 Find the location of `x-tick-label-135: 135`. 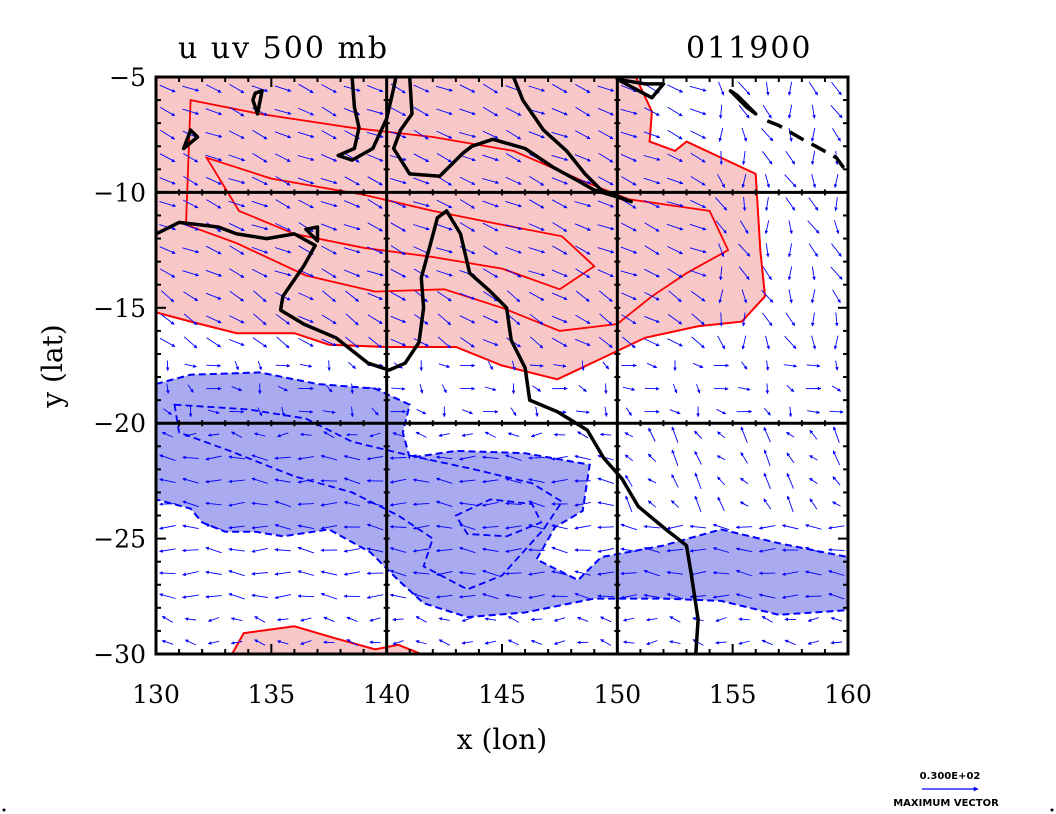

x-tick-label-135: 135 is located at coordinates (271, 694).